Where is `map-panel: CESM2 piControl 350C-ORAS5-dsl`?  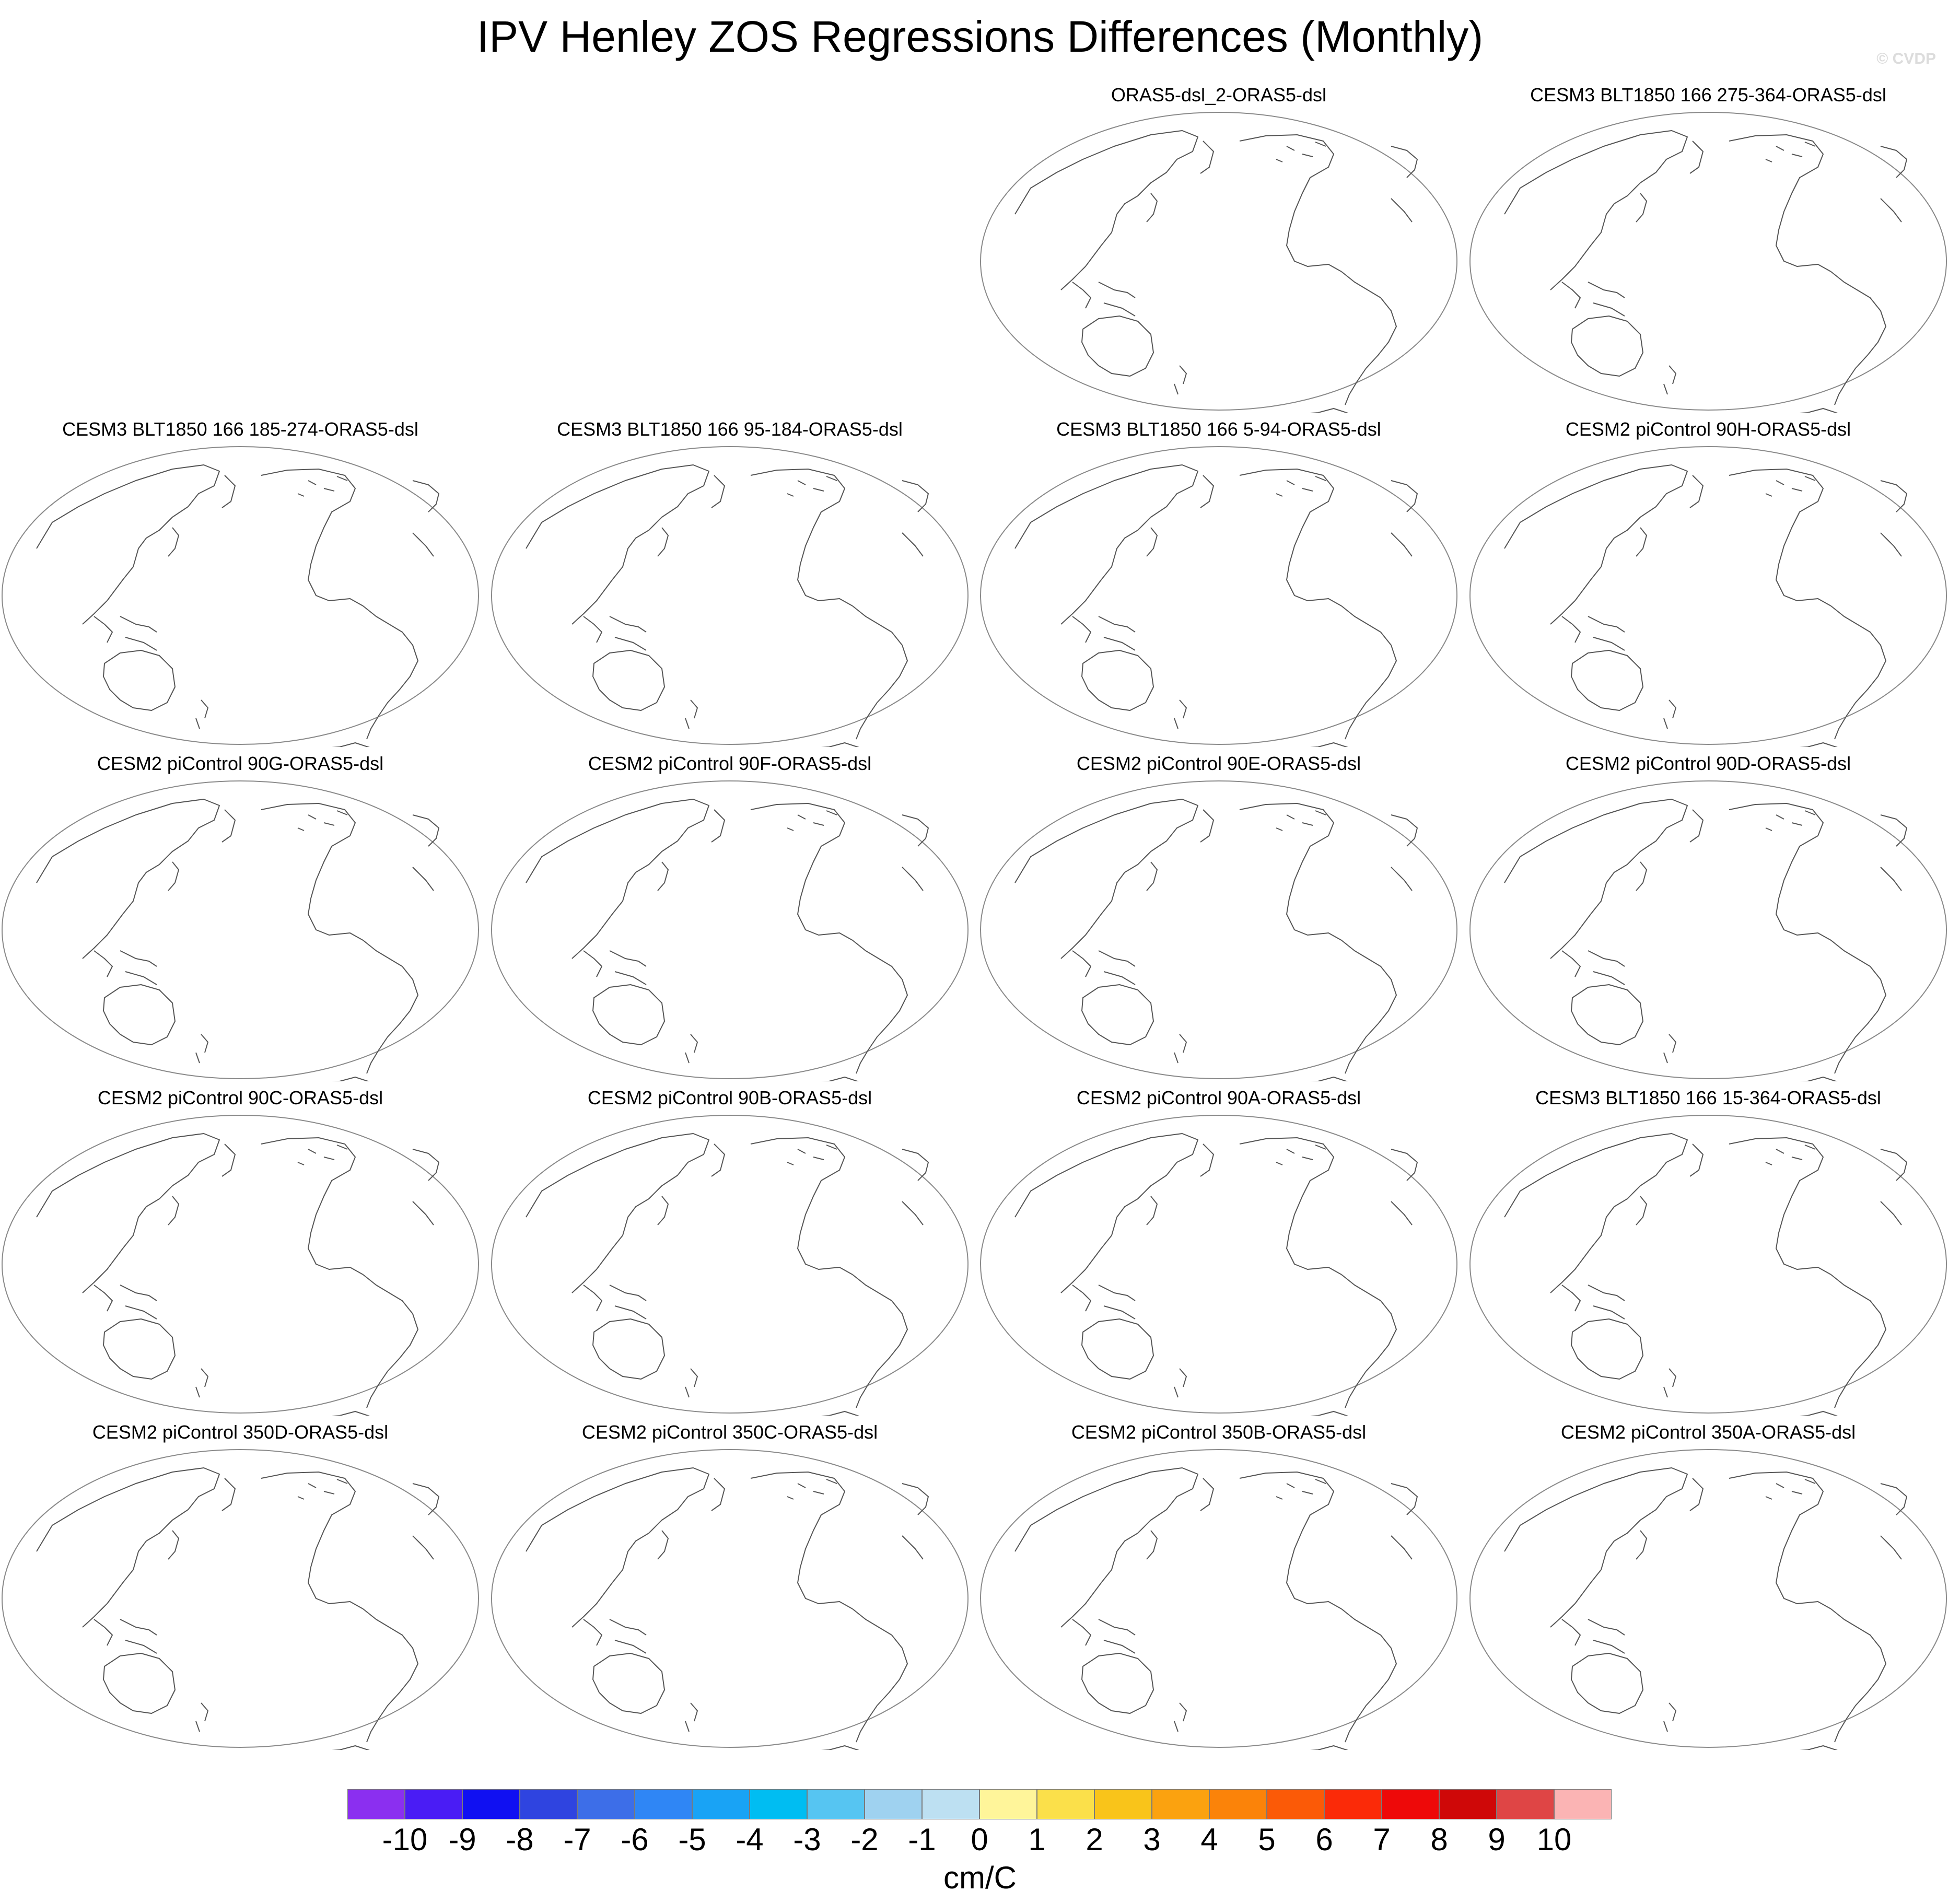 map-panel: CESM2 piControl 350C-ORAS5-dsl is located at coordinates (729, 1588).